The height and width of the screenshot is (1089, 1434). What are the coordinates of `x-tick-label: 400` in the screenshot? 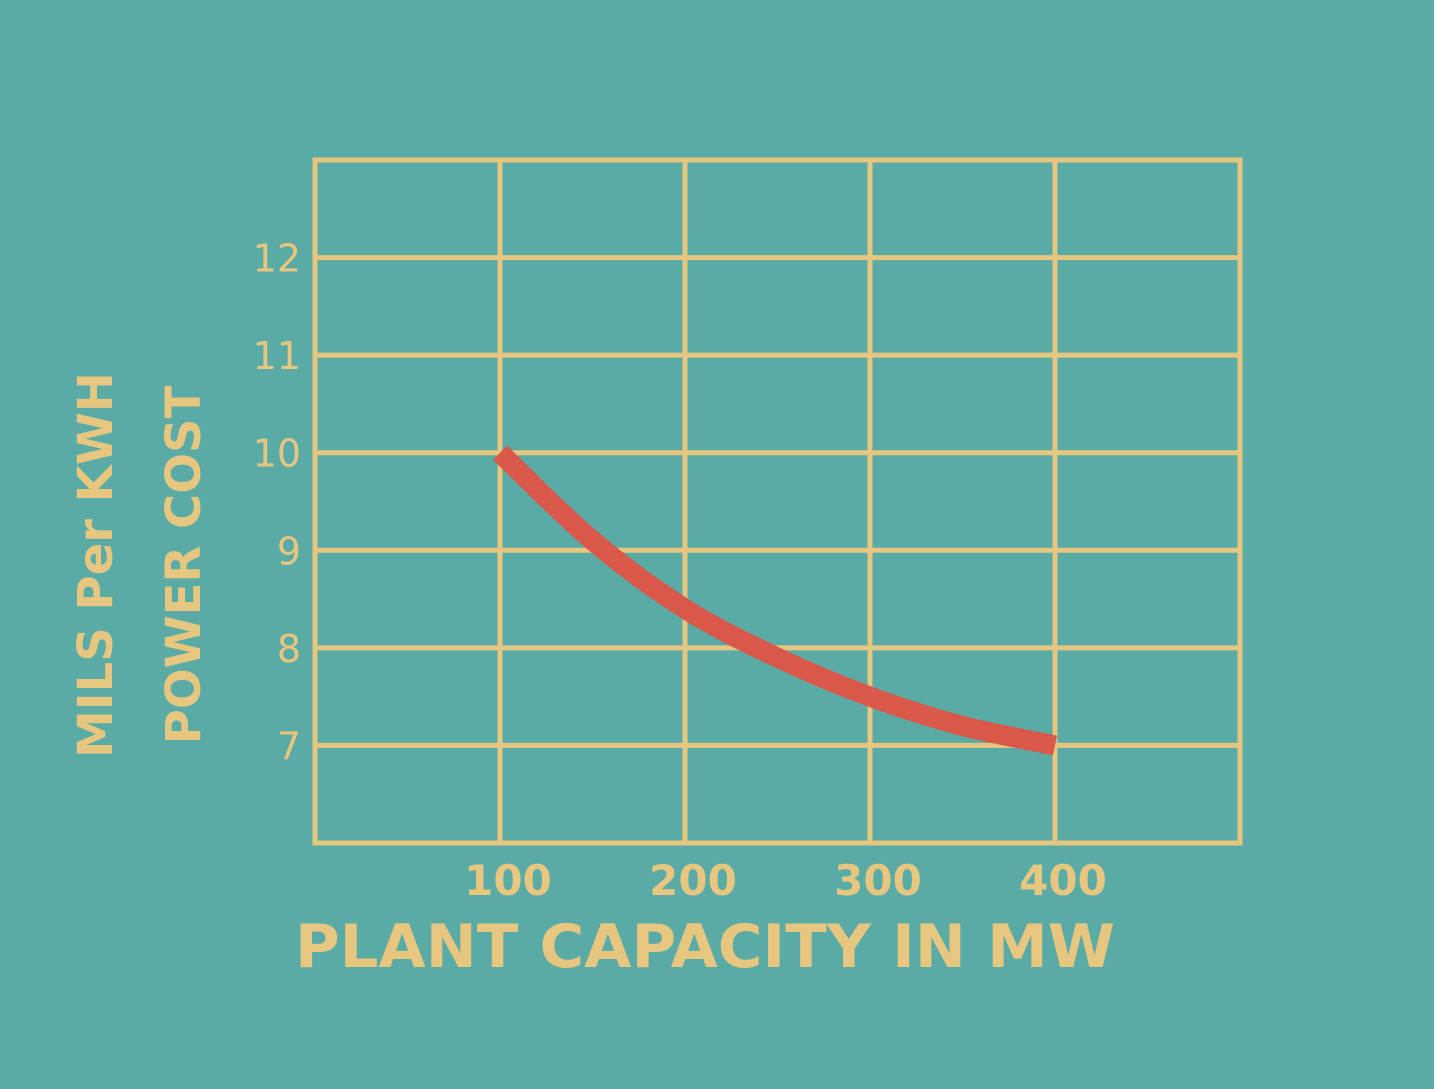 It's located at (1063, 880).